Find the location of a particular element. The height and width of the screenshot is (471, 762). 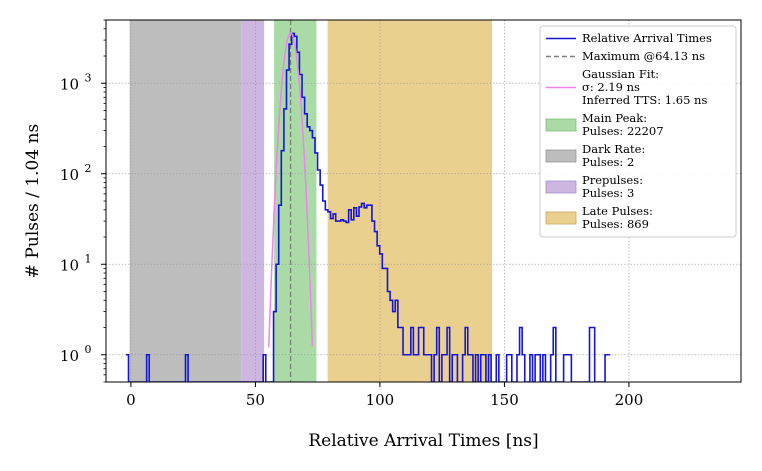

x-tick-label: 200 is located at coordinates (629, 400).